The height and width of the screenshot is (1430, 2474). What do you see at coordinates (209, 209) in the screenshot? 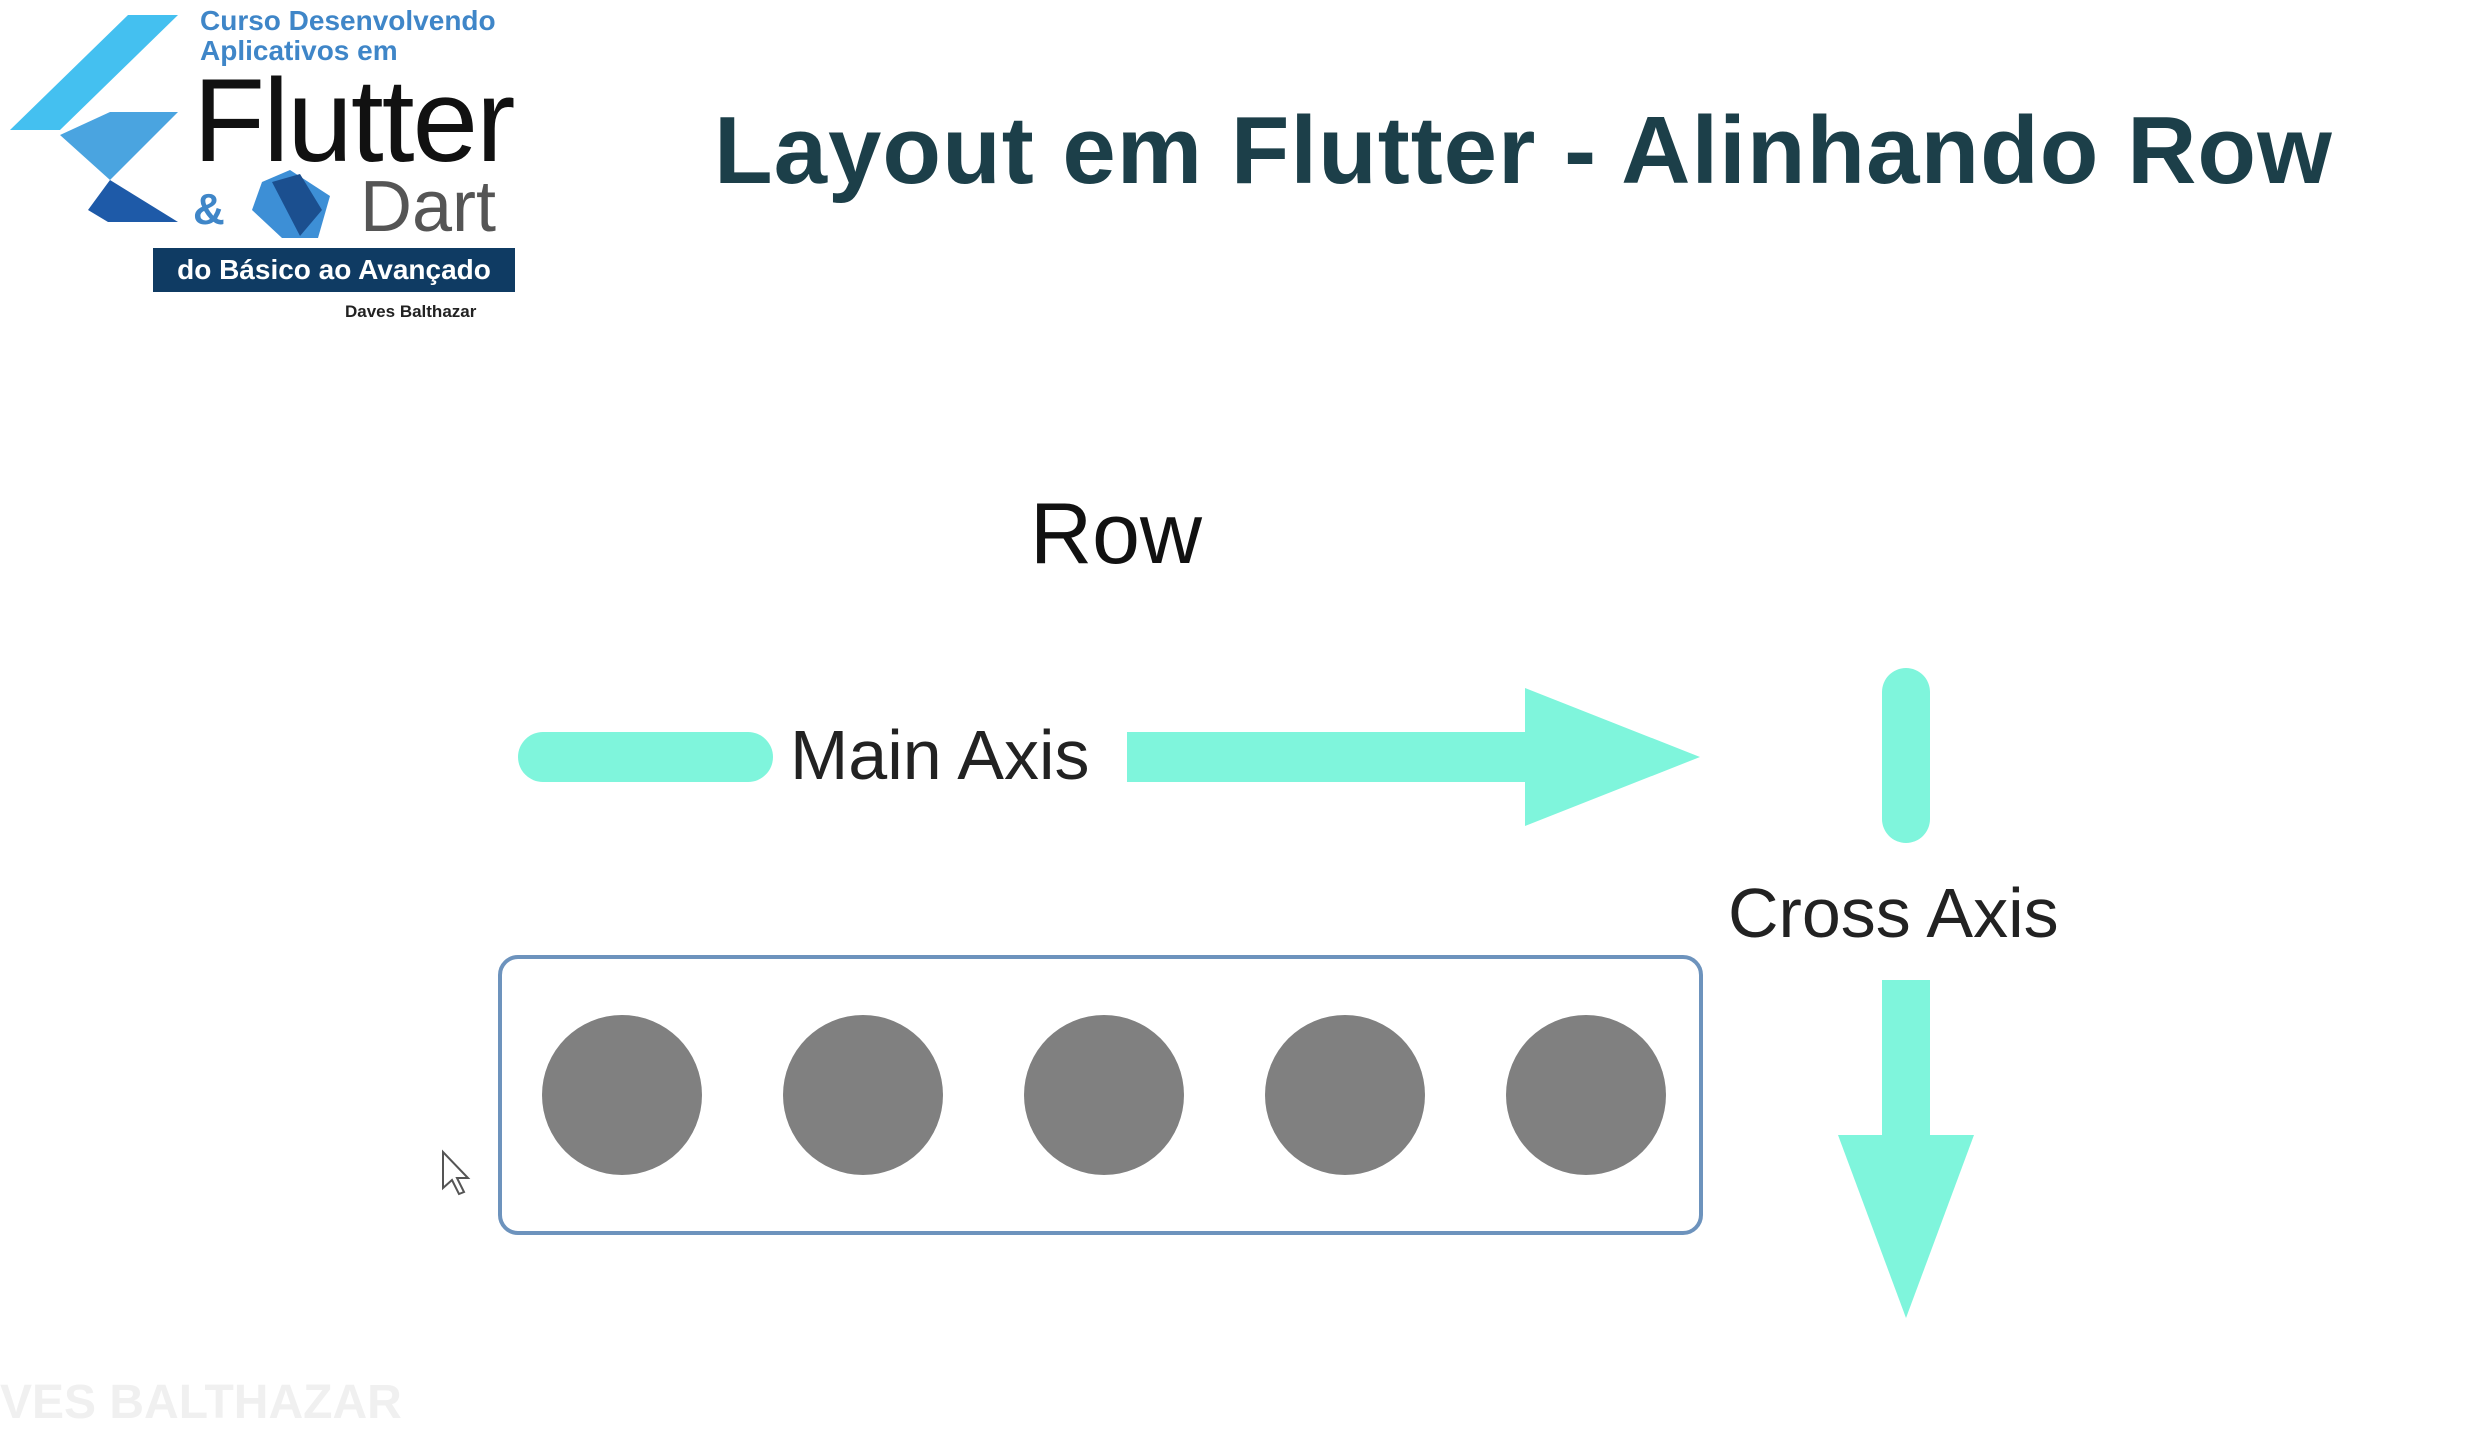
I see `logo-ampersand: &` at bounding box center [209, 209].